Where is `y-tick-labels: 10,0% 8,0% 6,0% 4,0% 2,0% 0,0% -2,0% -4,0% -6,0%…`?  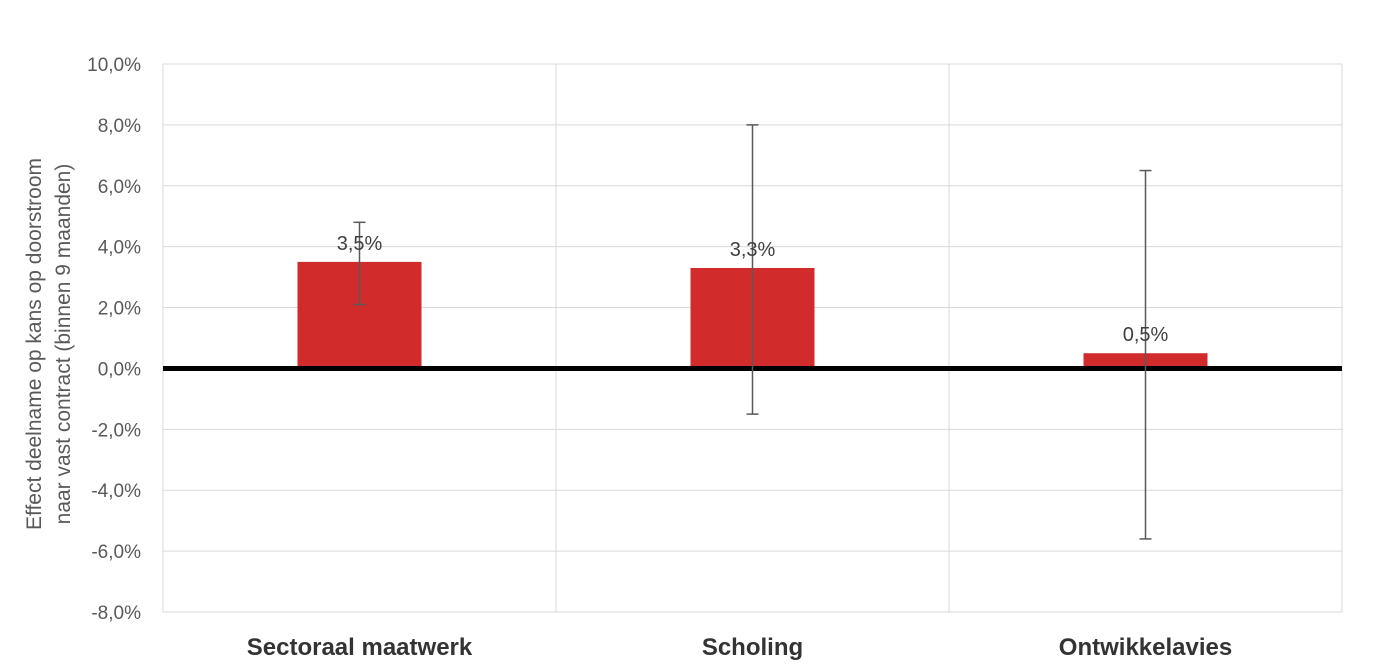
y-tick-labels: 10,0% 8,0% 6,0% 4,0% 2,0% 0,0% -2,0% -4,0% -6,0%… is located at coordinates (114, 339).